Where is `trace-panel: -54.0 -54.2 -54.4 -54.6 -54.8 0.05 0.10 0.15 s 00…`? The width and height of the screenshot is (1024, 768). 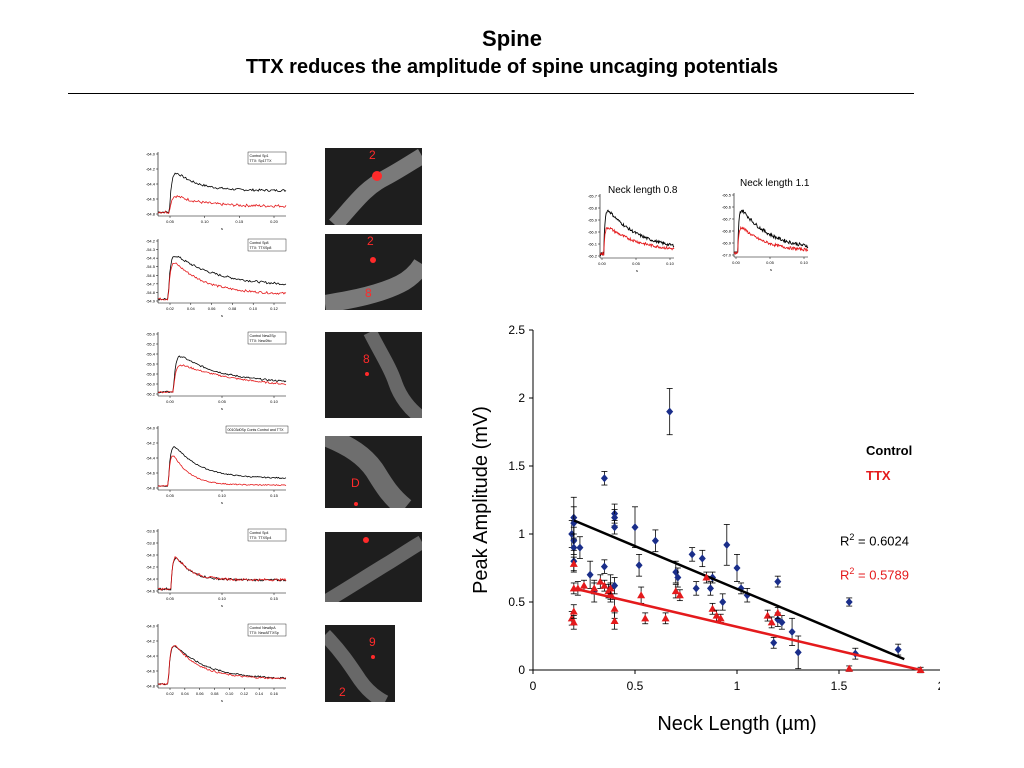 trace-panel: -54.0 -54.2 -54.4 -54.6 -54.8 0.05 0.10 0.15 s 00… is located at coordinates (217, 465).